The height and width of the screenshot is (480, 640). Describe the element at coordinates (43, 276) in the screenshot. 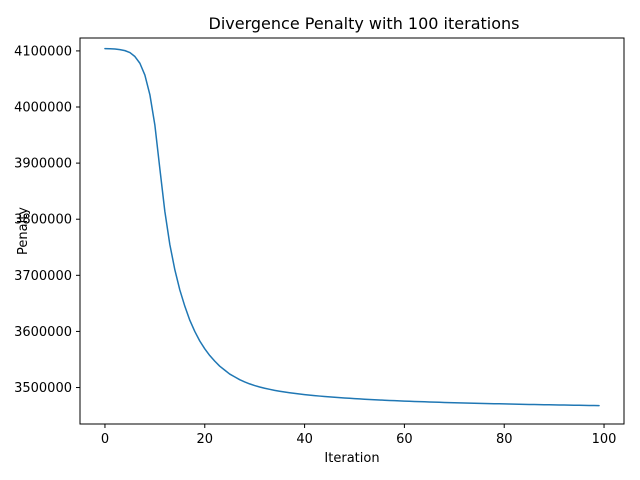

I see `y-tick-label: 3700000` at that location.